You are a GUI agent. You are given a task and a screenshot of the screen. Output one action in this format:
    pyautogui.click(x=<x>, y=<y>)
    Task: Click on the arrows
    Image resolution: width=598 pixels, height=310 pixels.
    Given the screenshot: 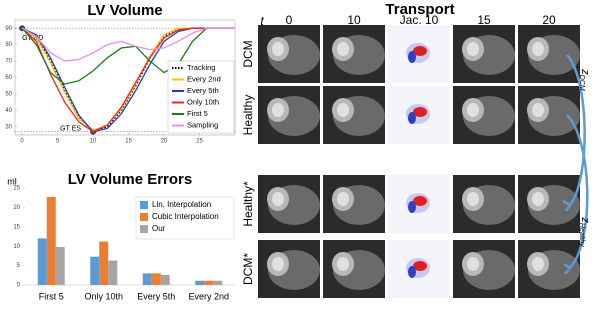 What is the action you would take?
    pyautogui.click(x=575, y=164)
    